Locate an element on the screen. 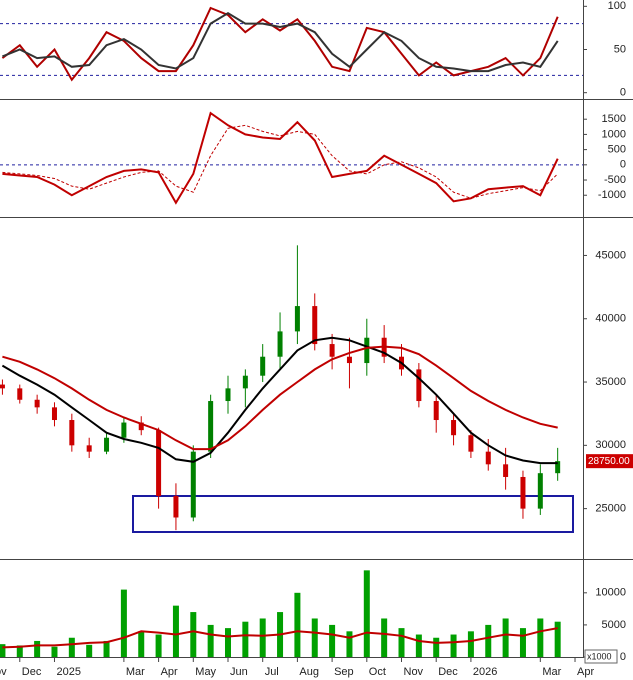  y-tick-label: 1000 is located at coordinates (614, 134).